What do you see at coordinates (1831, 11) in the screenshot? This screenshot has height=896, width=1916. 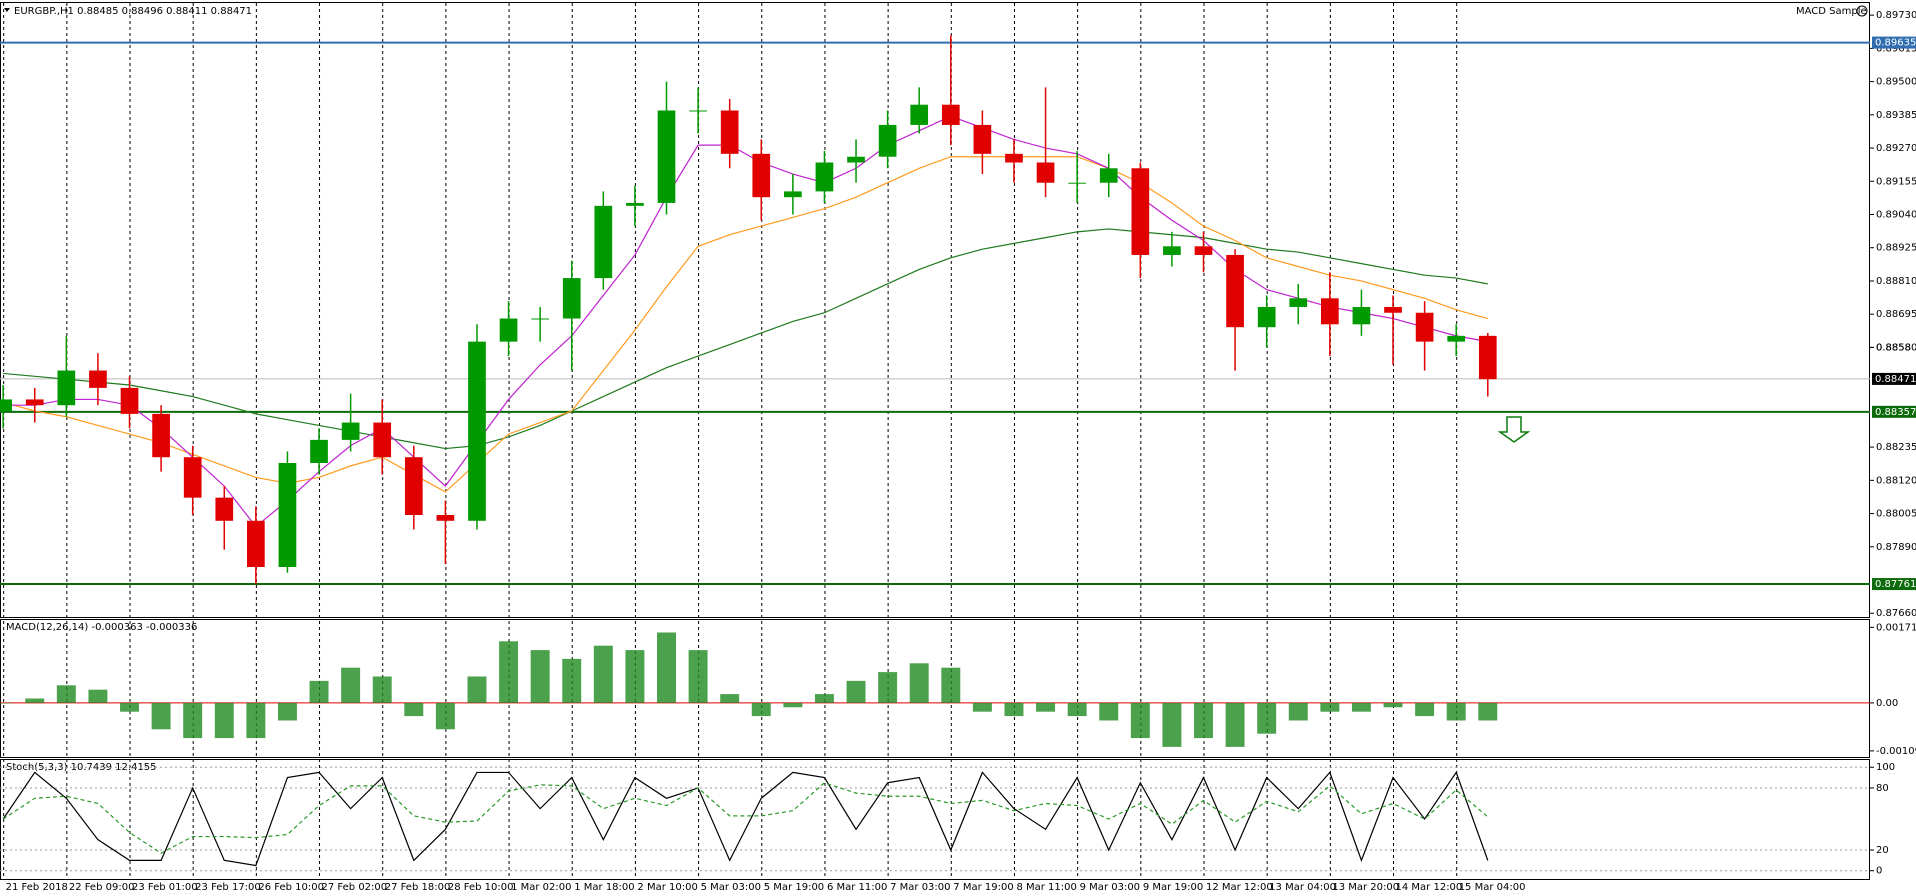 I see `expert-name: MACD Sample` at bounding box center [1831, 11].